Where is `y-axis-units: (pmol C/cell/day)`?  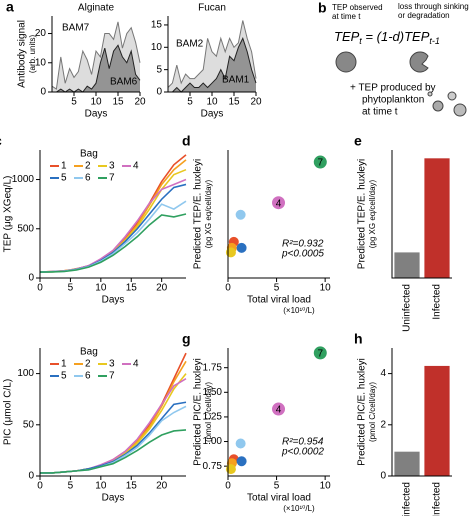 y-axis-units: (pmol C/cell/day) is located at coordinates (208, 412).